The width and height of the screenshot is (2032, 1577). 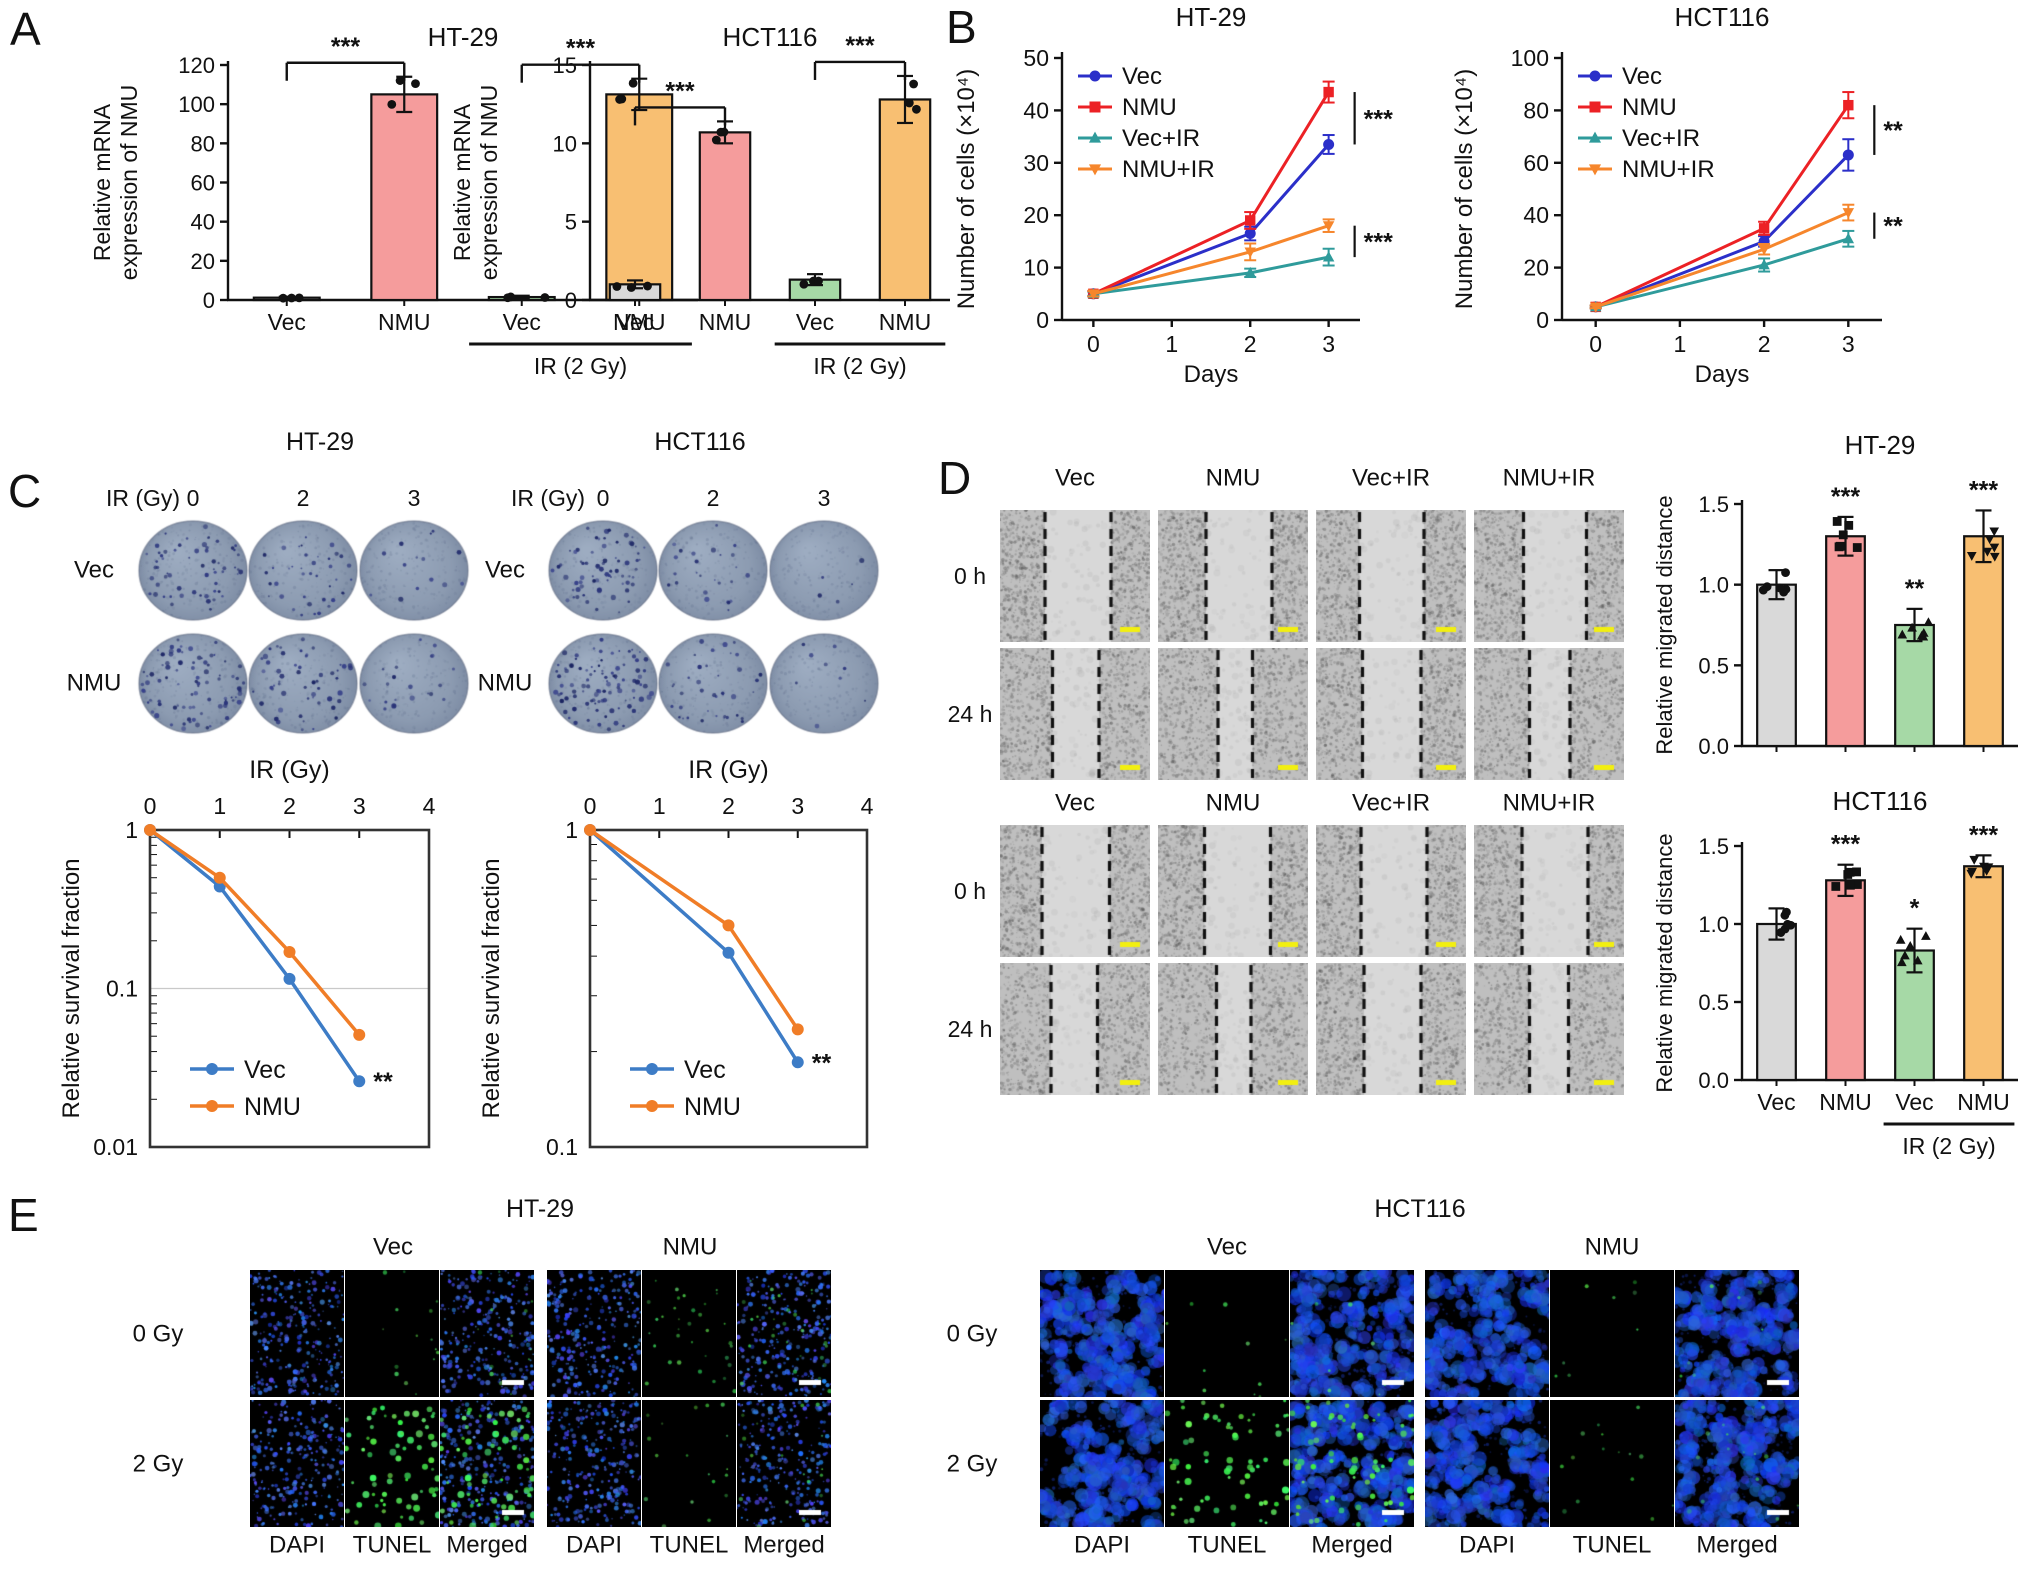 What do you see at coordinates (1668, 169) in the screenshot?
I see `svg-text: NMU+IR` at bounding box center [1668, 169].